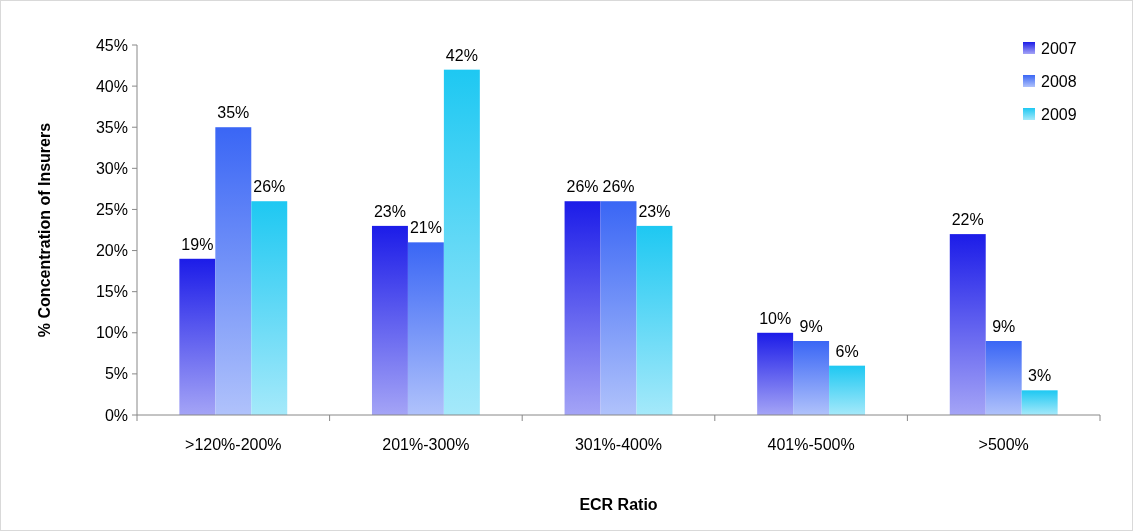 This screenshot has width=1133, height=531. Describe the element at coordinates (233, 444) in the screenshot. I see `x-tick-label: >120%-200%` at that location.